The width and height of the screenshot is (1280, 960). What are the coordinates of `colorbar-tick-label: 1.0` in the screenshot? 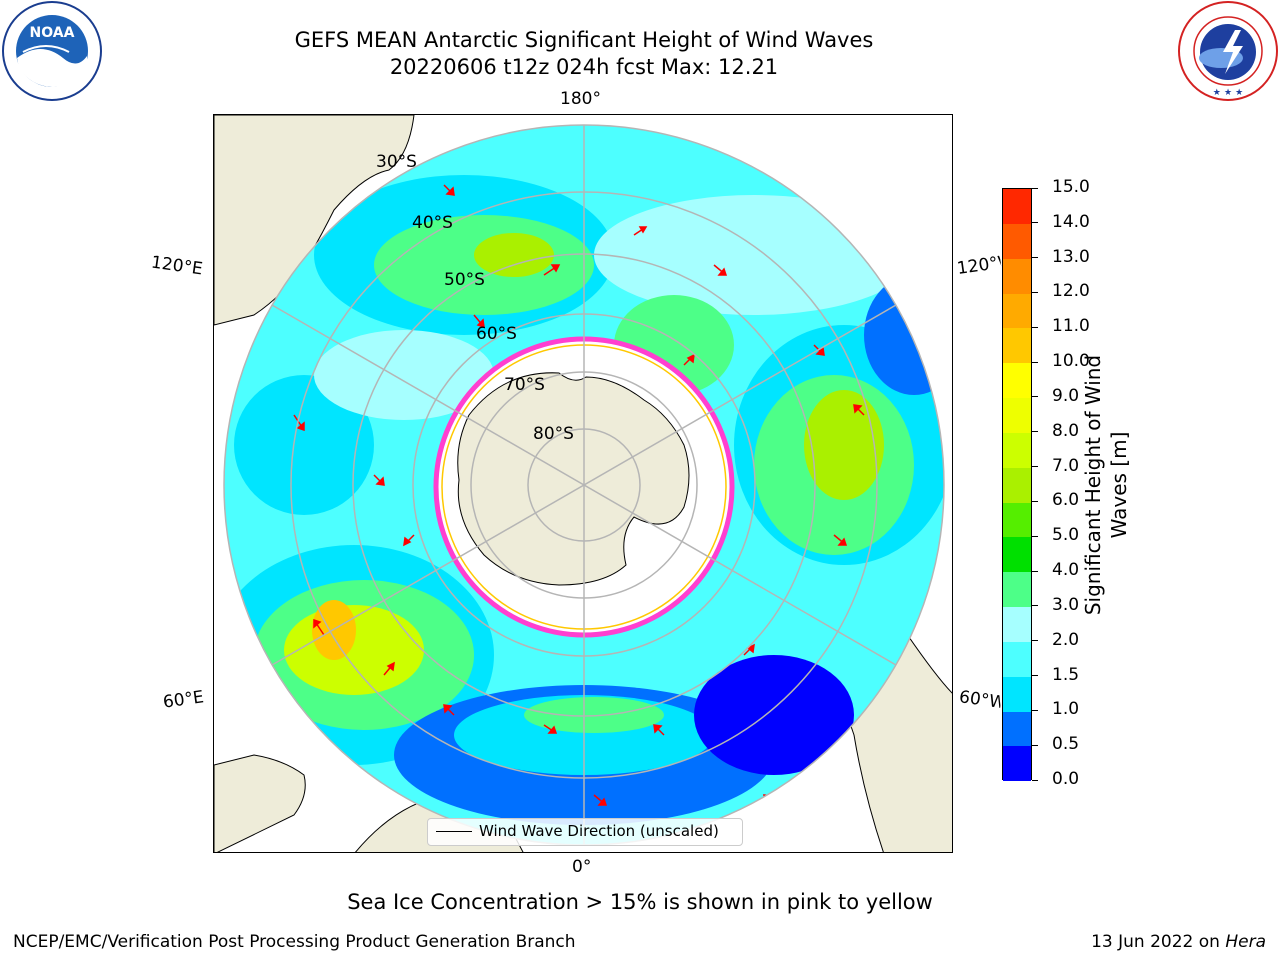 It's located at (1066, 709).